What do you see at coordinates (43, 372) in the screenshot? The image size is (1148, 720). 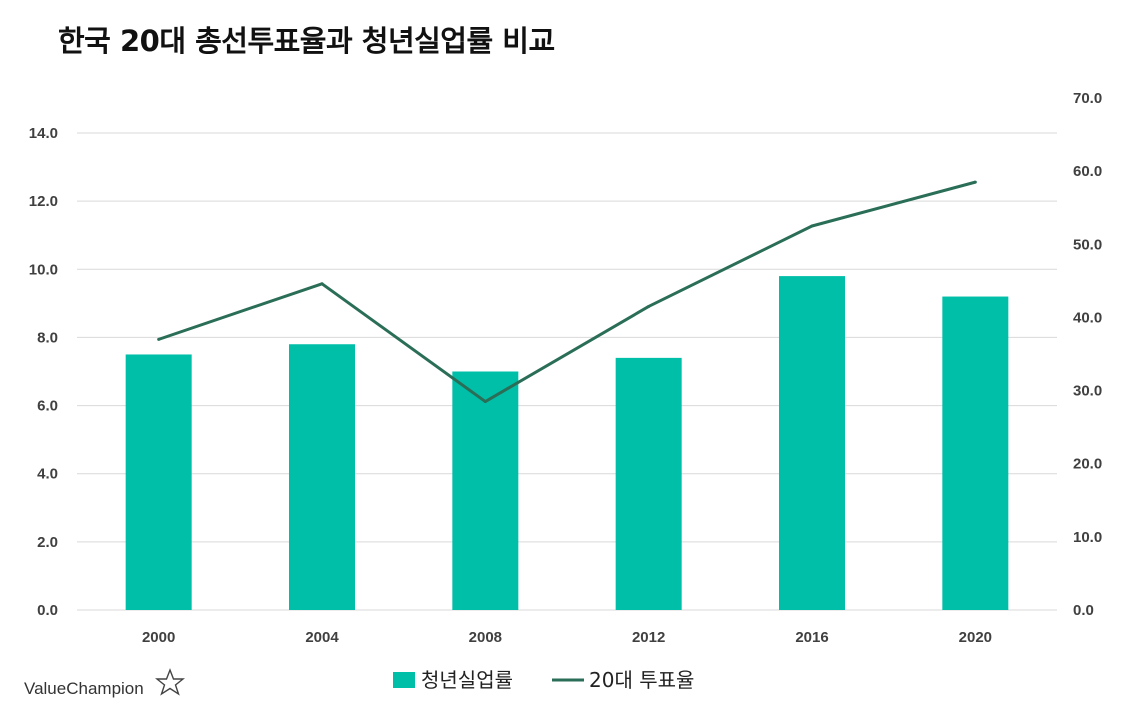 I see `left-axis-ticks: 0.0 2.0 4.0 6.0 8.0 10.0 12.0 14.0` at bounding box center [43, 372].